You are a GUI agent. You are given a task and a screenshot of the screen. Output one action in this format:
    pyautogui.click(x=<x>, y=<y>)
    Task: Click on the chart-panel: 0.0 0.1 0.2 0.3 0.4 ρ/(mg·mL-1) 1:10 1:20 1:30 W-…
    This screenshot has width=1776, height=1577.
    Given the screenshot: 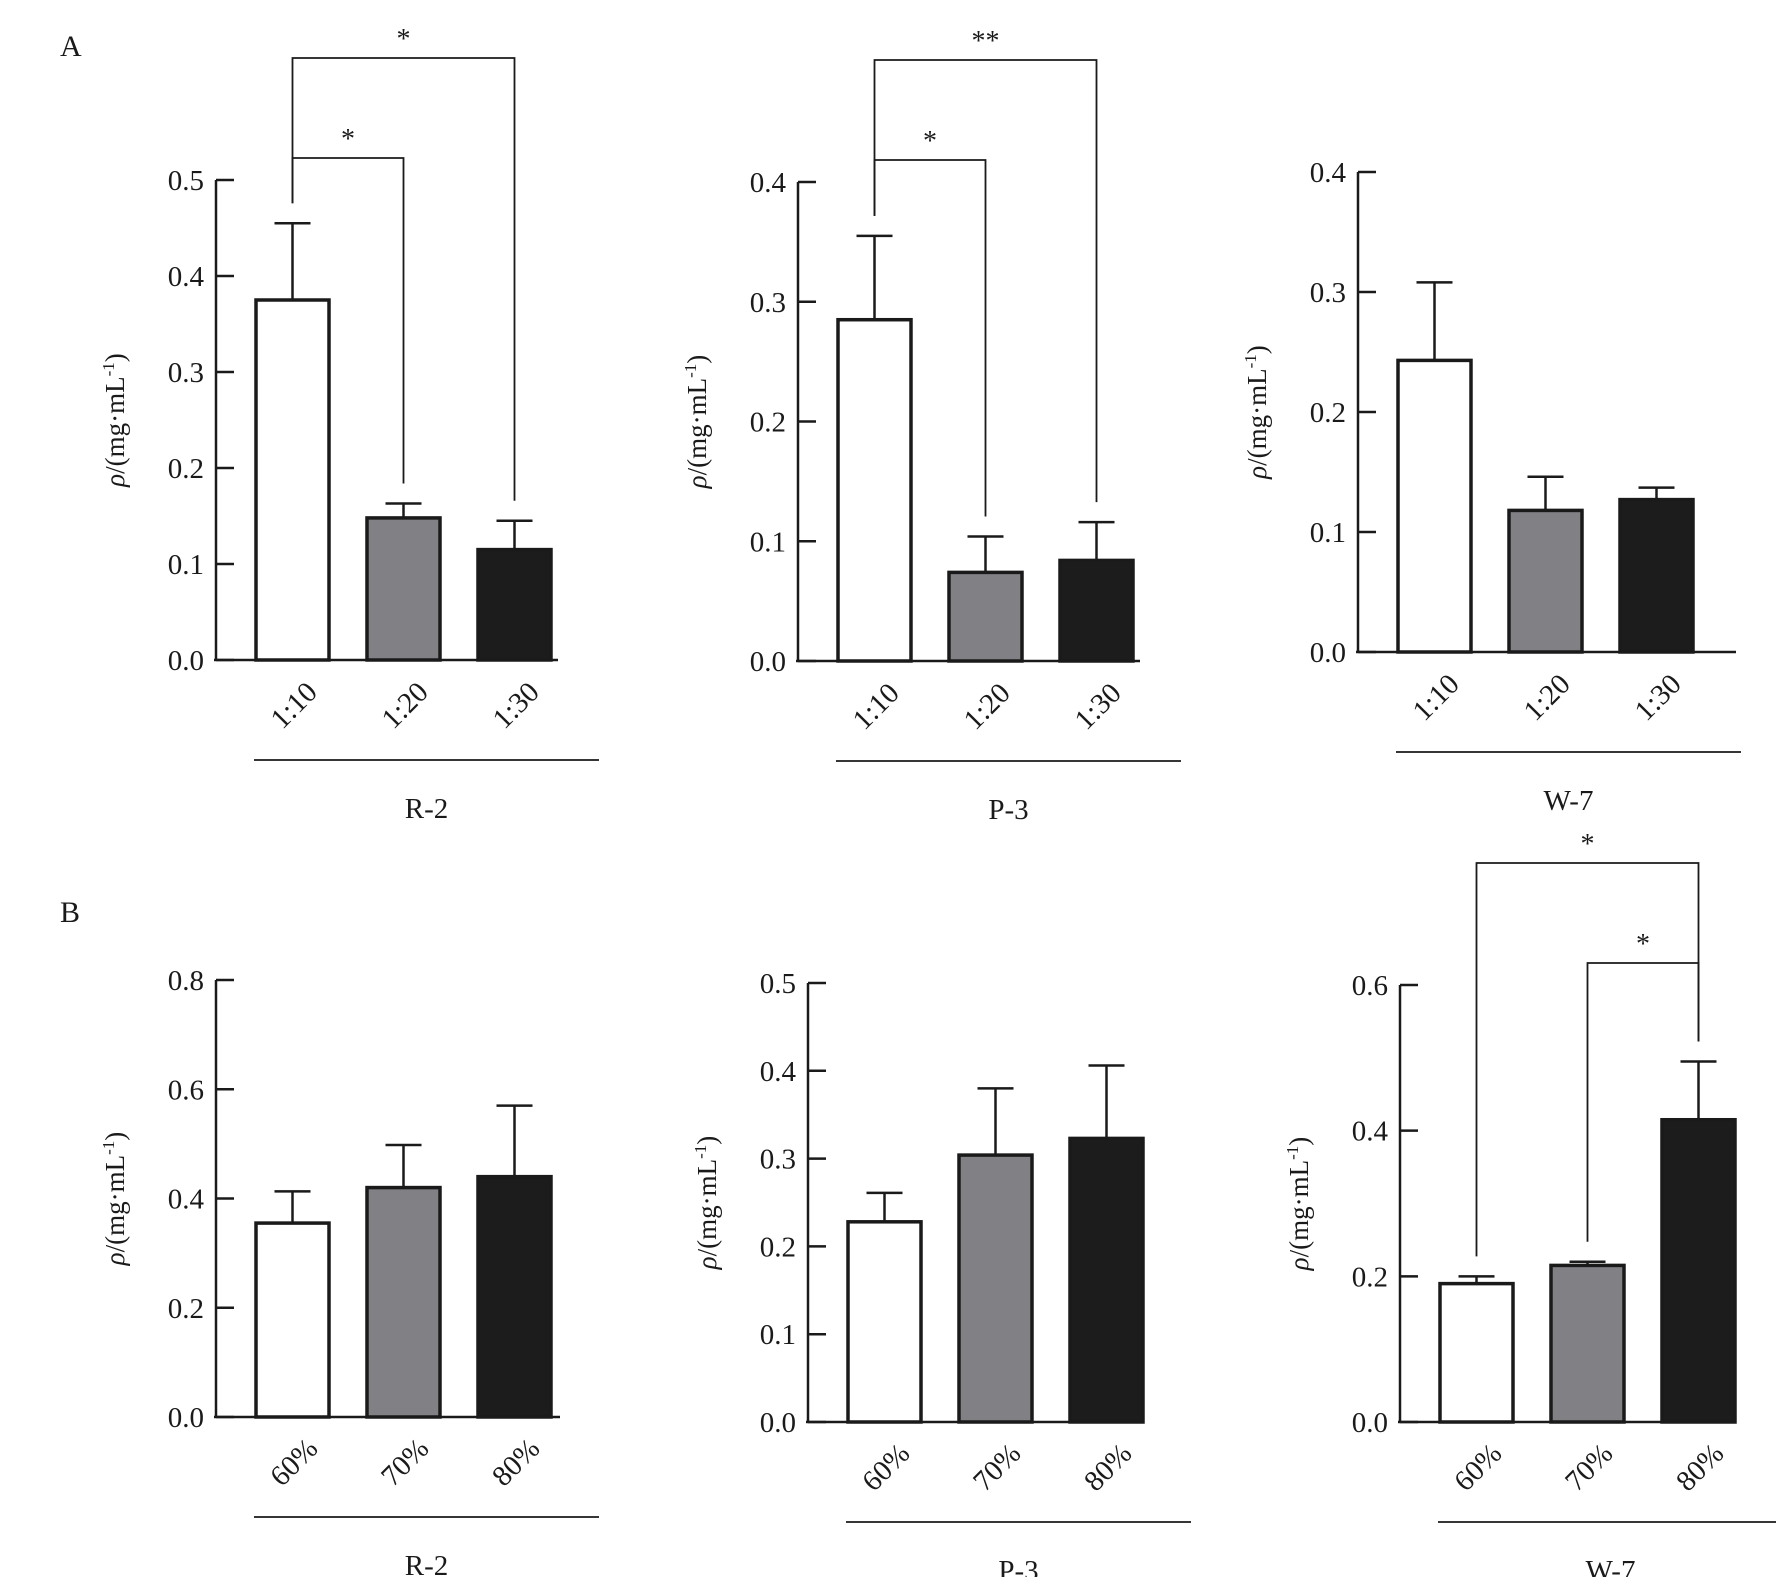 What is the action you would take?
    pyautogui.click(x=1491, y=487)
    